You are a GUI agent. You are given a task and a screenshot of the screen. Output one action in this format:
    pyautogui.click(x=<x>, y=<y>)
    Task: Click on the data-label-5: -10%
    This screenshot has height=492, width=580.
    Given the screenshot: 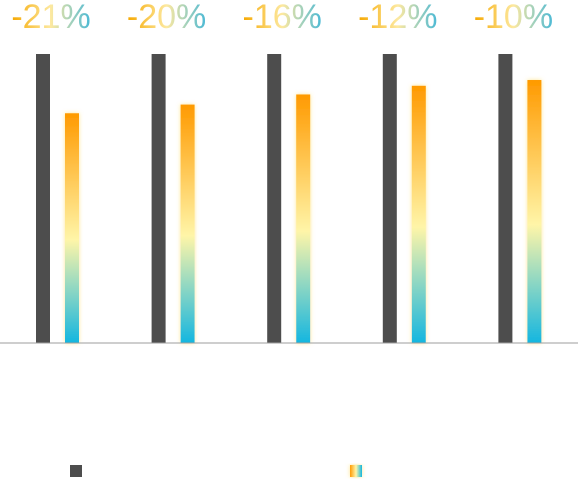 What is the action you would take?
    pyautogui.click(x=513, y=18)
    